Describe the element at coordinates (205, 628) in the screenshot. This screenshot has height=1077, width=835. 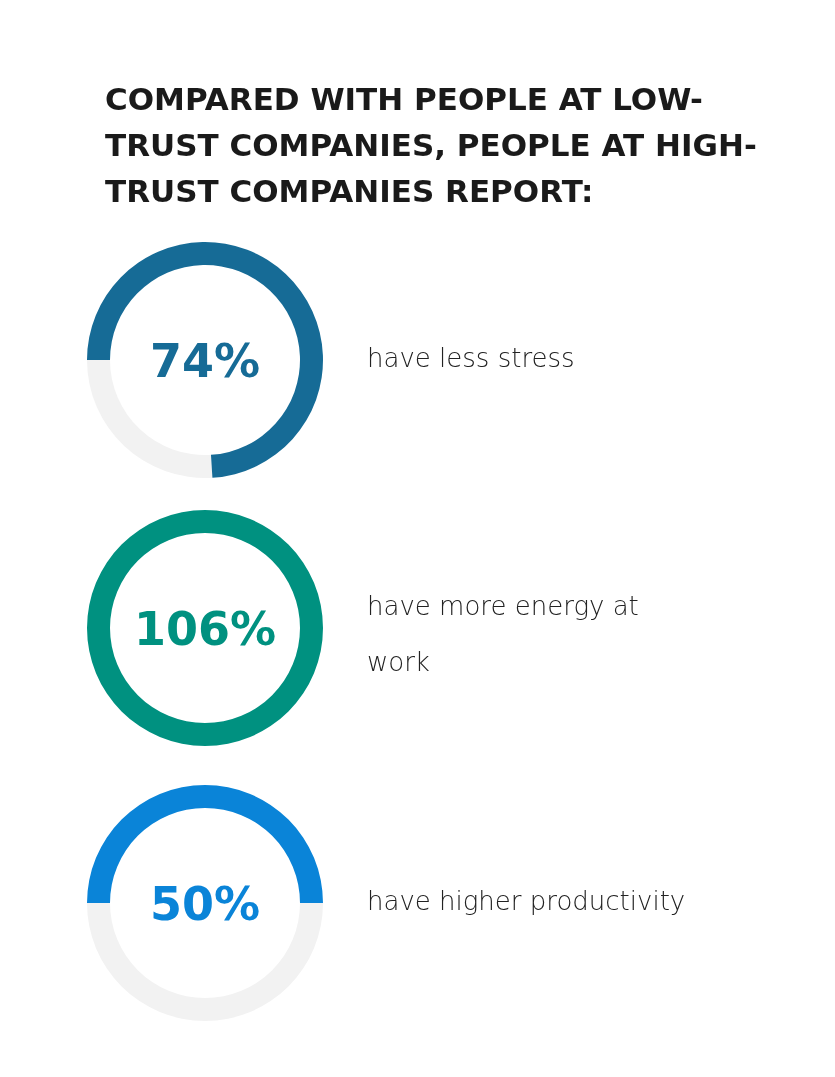
I see `data-label: 106%` at that location.